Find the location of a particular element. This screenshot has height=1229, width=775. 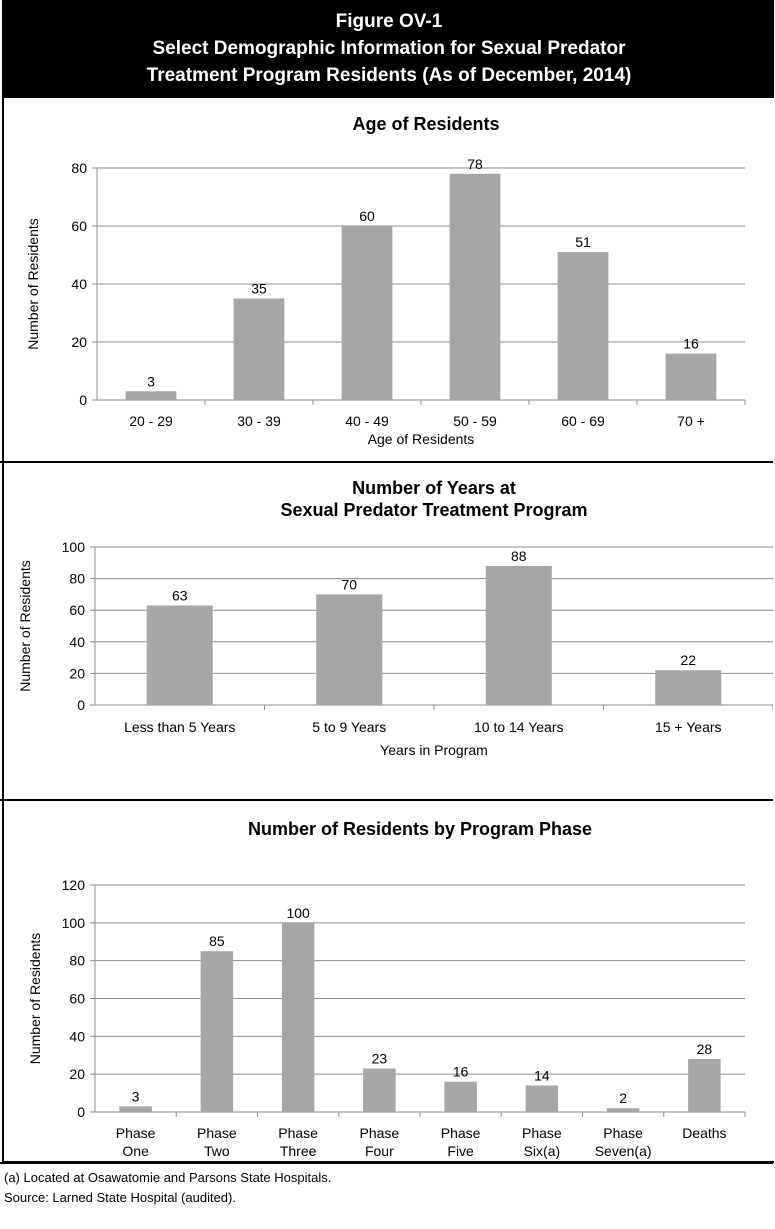

category-label: 70 + is located at coordinates (691, 421).